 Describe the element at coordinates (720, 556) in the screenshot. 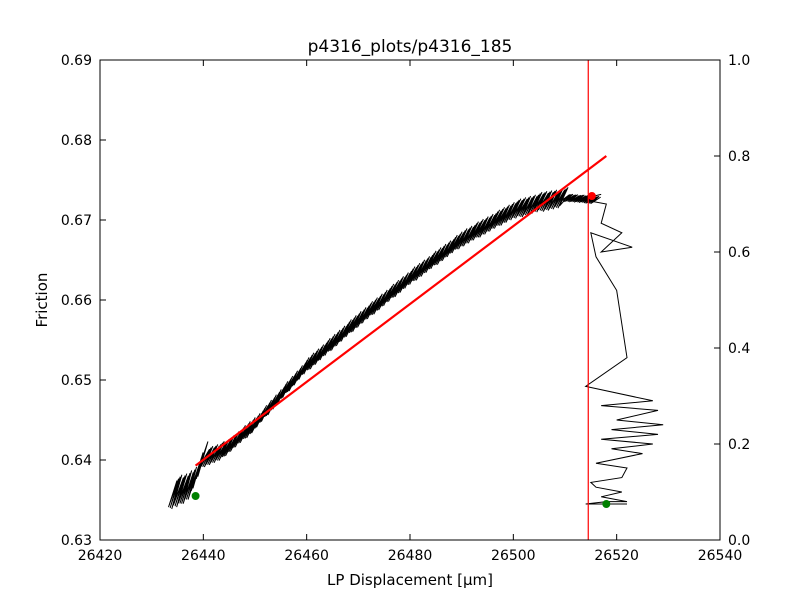

I see `x-tick-label: 26540` at that location.